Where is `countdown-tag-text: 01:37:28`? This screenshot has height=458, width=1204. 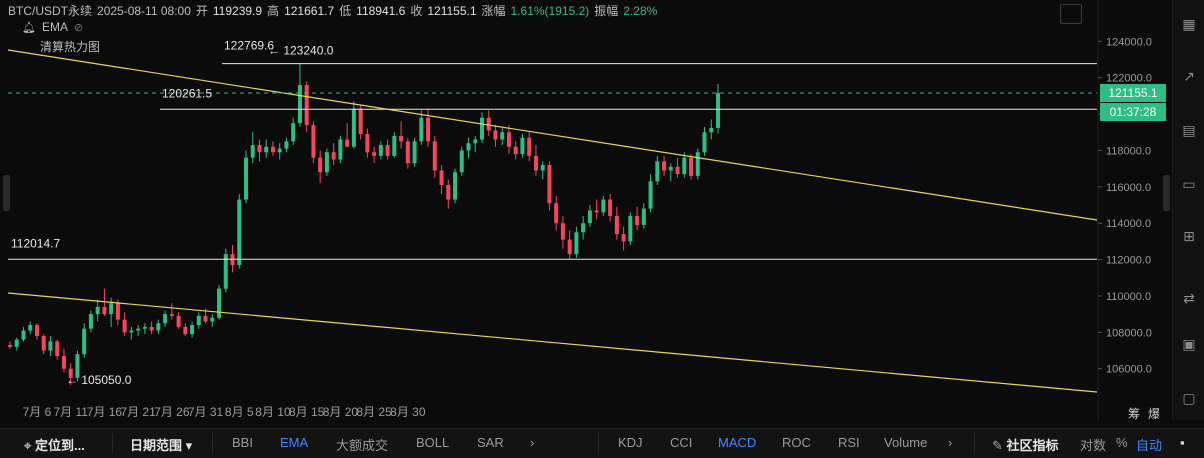
countdown-tag-text: 01:37:28 is located at coordinates (1133, 112).